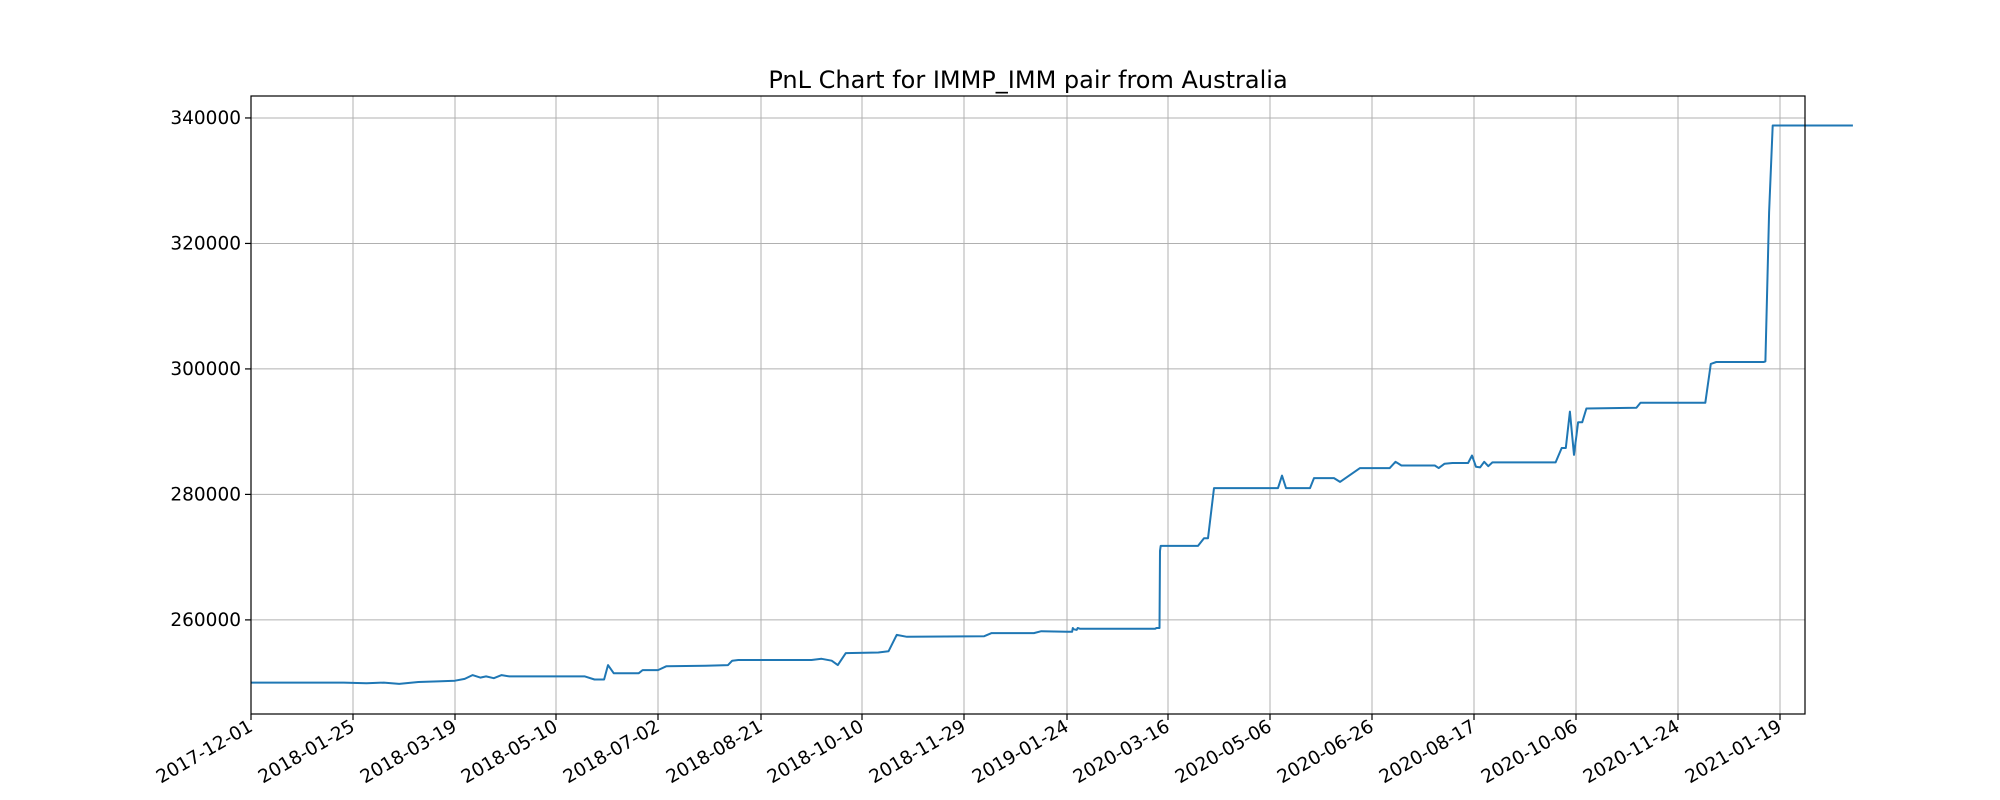 Image resolution: width=2000 pixels, height=800 pixels. I want to click on y-tick-label: 280000, so click(205, 494).